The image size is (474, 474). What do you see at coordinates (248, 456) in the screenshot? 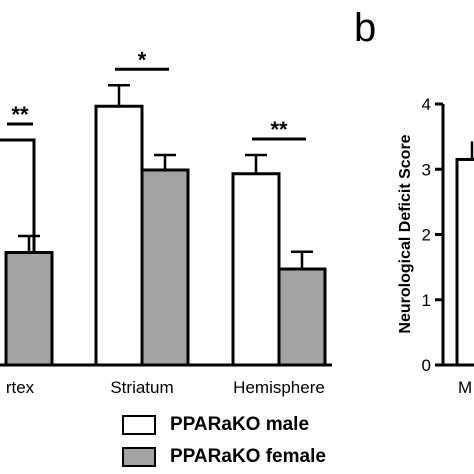
I see `legend-label-female: PPARaKO female` at bounding box center [248, 456].